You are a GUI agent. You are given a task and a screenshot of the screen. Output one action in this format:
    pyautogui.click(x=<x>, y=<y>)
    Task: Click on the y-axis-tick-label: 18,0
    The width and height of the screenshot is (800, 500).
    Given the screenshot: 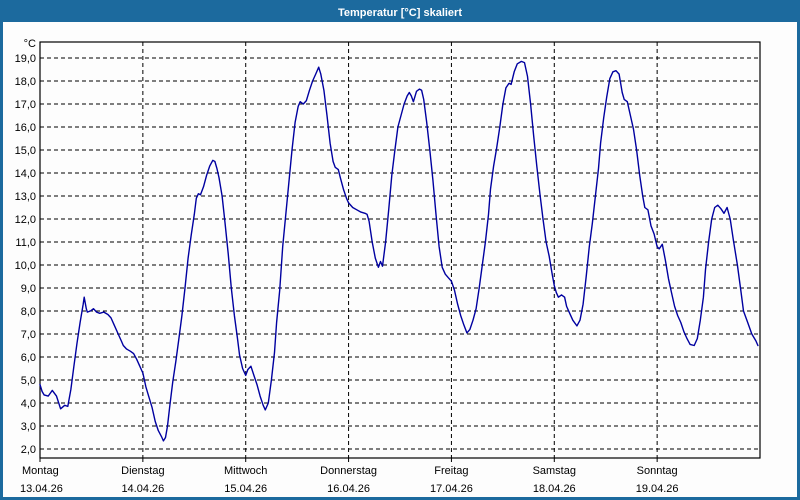 What is the action you would take?
    pyautogui.click(x=25, y=82)
    